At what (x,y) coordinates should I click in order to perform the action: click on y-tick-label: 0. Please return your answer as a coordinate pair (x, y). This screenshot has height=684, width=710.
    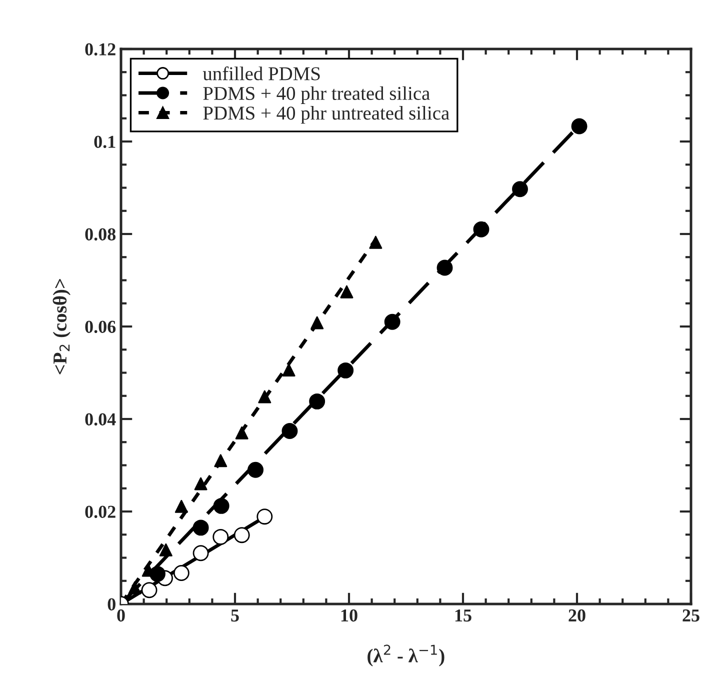
    Looking at the image, I should click on (112, 604).